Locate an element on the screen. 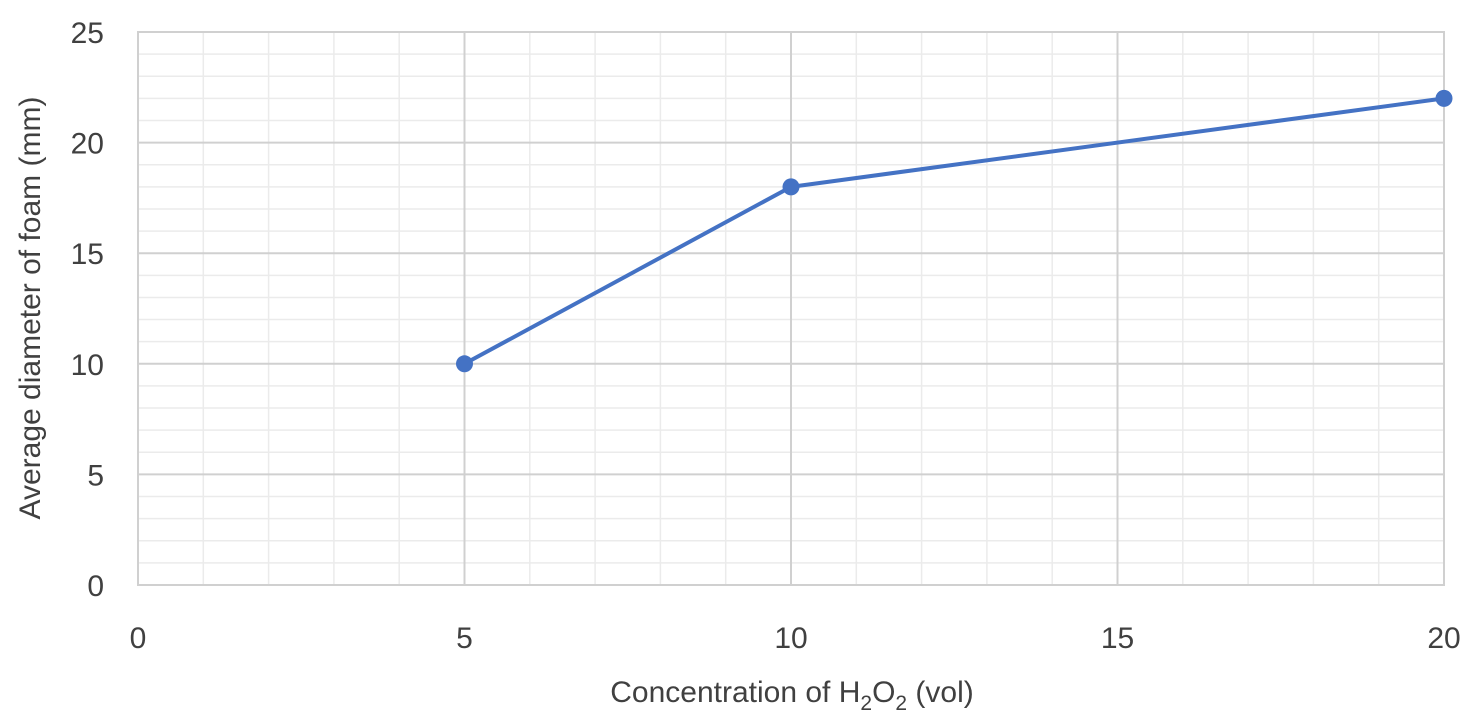 This screenshot has height=717, width=1468. x-axis-title-subscript-1: 2 is located at coordinates (866, 703).